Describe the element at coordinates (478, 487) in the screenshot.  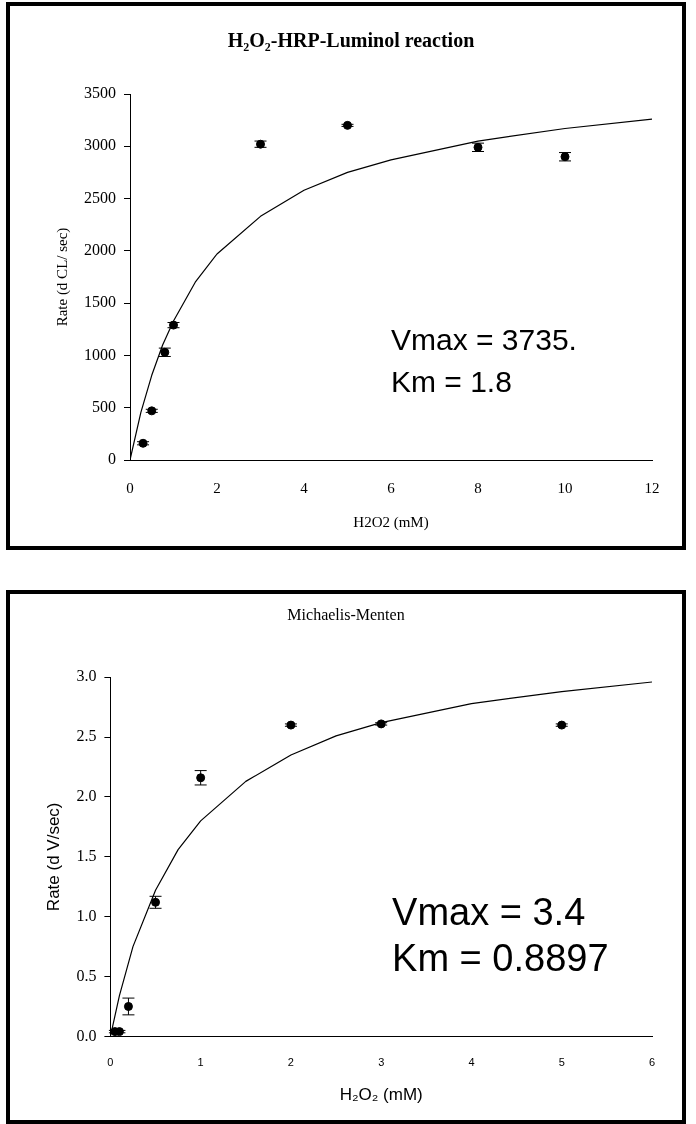
I see `x-tick-label: 8` at that location.